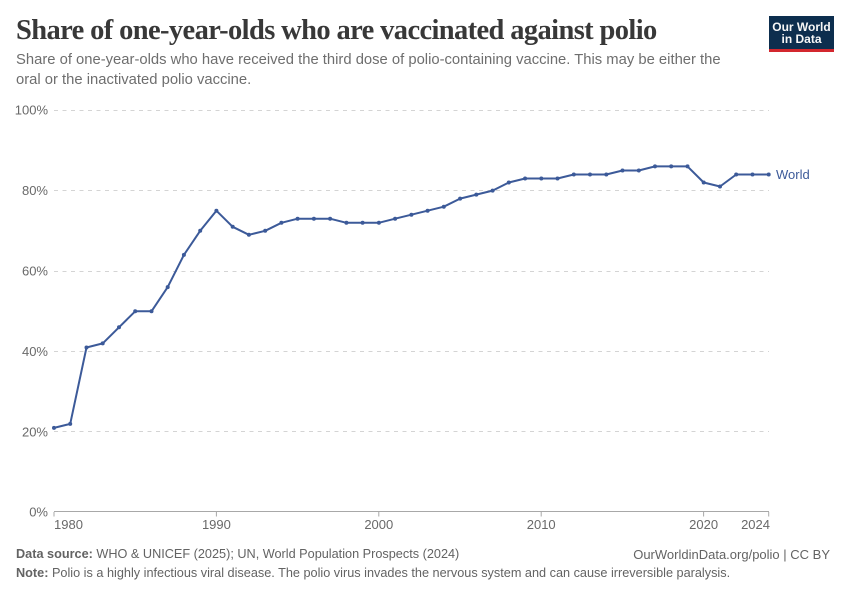 Image resolution: width=850 pixels, height=600 pixels. What do you see at coordinates (32, 110) in the screenshot?
I see `svg-text: 100%` at bounding box center [32, 110].